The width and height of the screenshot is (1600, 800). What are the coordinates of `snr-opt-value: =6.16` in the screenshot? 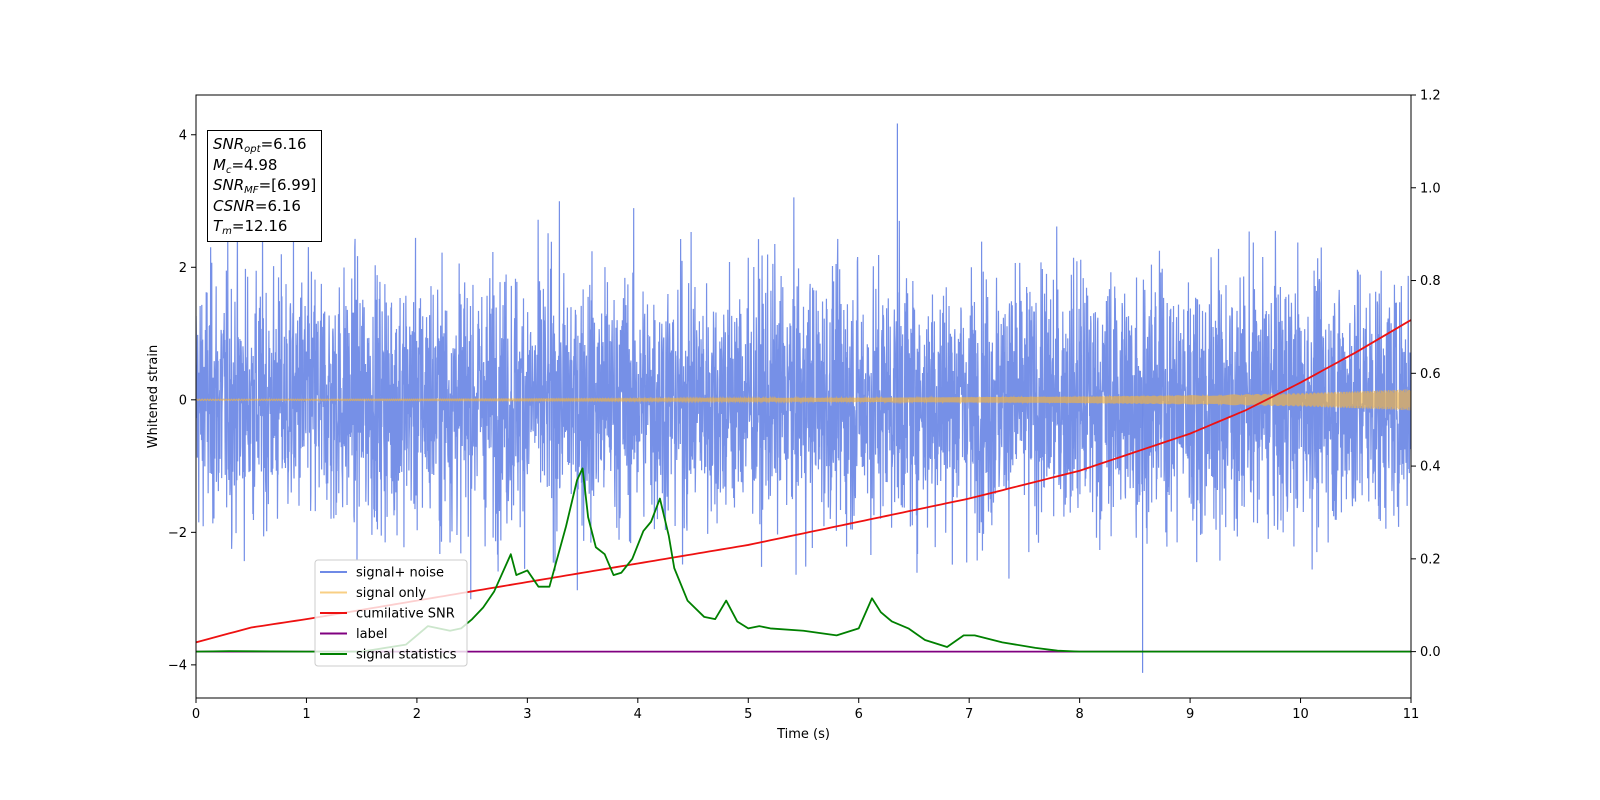 It's located at (283, 144).